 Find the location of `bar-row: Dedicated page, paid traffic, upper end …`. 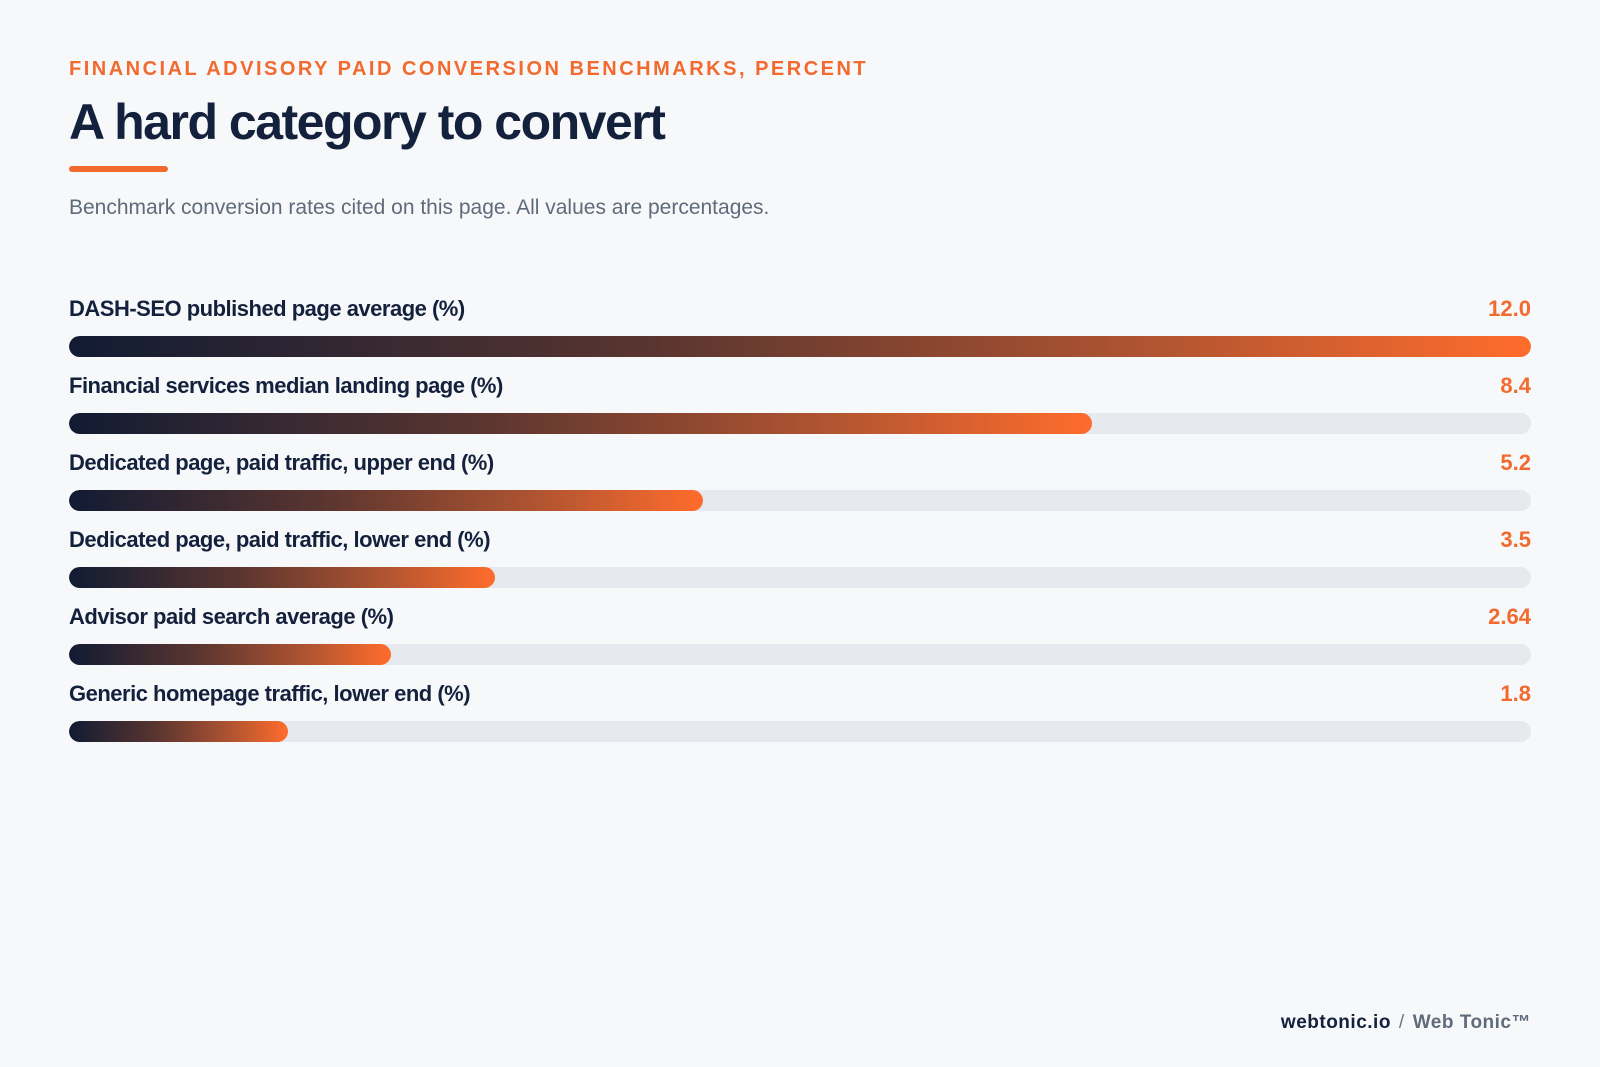

bar-row: Dedicated page, paid traffic, upper end … is located at coordinates (800, 488).